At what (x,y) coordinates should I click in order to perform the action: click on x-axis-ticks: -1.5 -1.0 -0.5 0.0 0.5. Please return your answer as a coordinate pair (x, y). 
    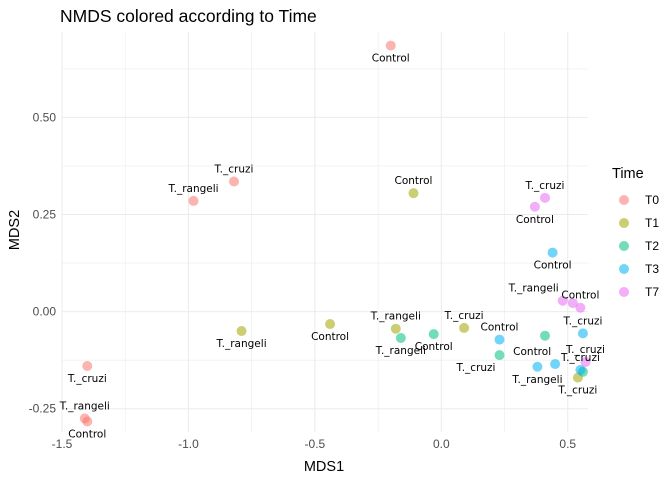
    Looking at the image, I should click on (314, 444).